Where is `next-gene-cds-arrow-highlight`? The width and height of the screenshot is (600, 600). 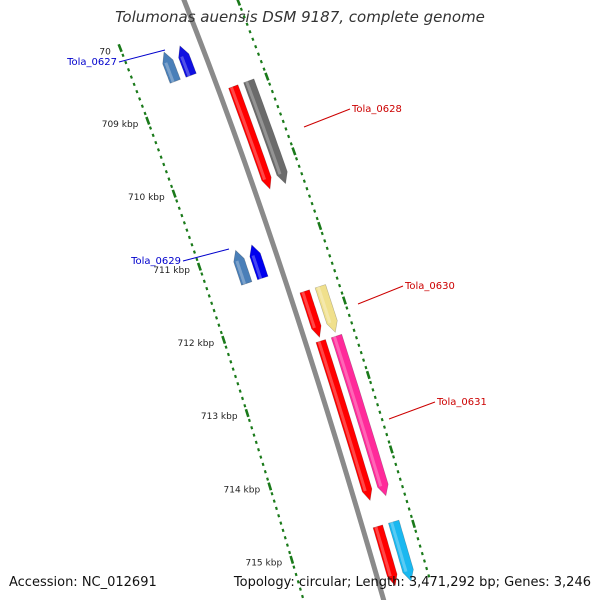 next-gene-cds-arrow-highlight is located at coordinates (383, 551).